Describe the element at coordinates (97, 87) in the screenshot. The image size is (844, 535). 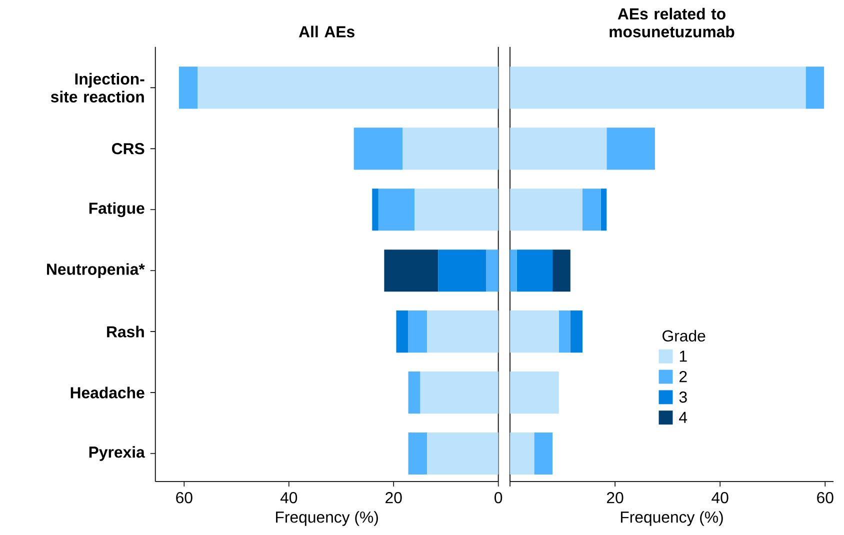
I see `y-tick-label: Injection-site reaction` at that location.